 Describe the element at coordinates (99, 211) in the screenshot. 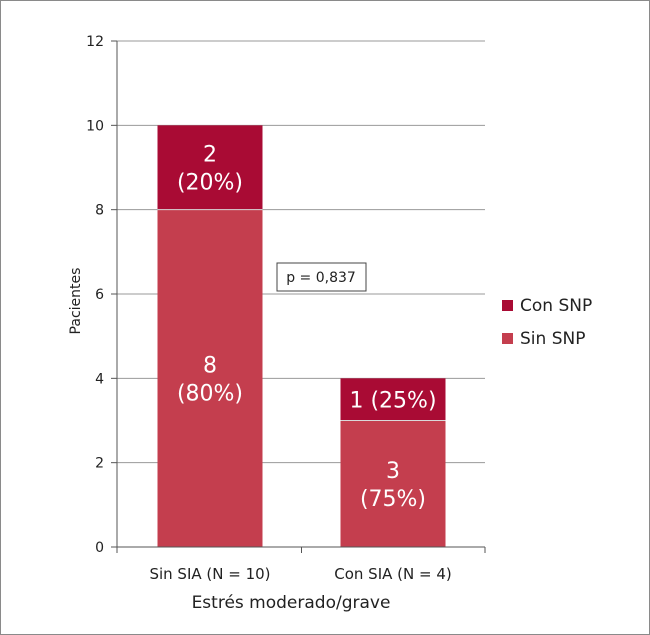

I see `y-tick-label: 8` at that location.